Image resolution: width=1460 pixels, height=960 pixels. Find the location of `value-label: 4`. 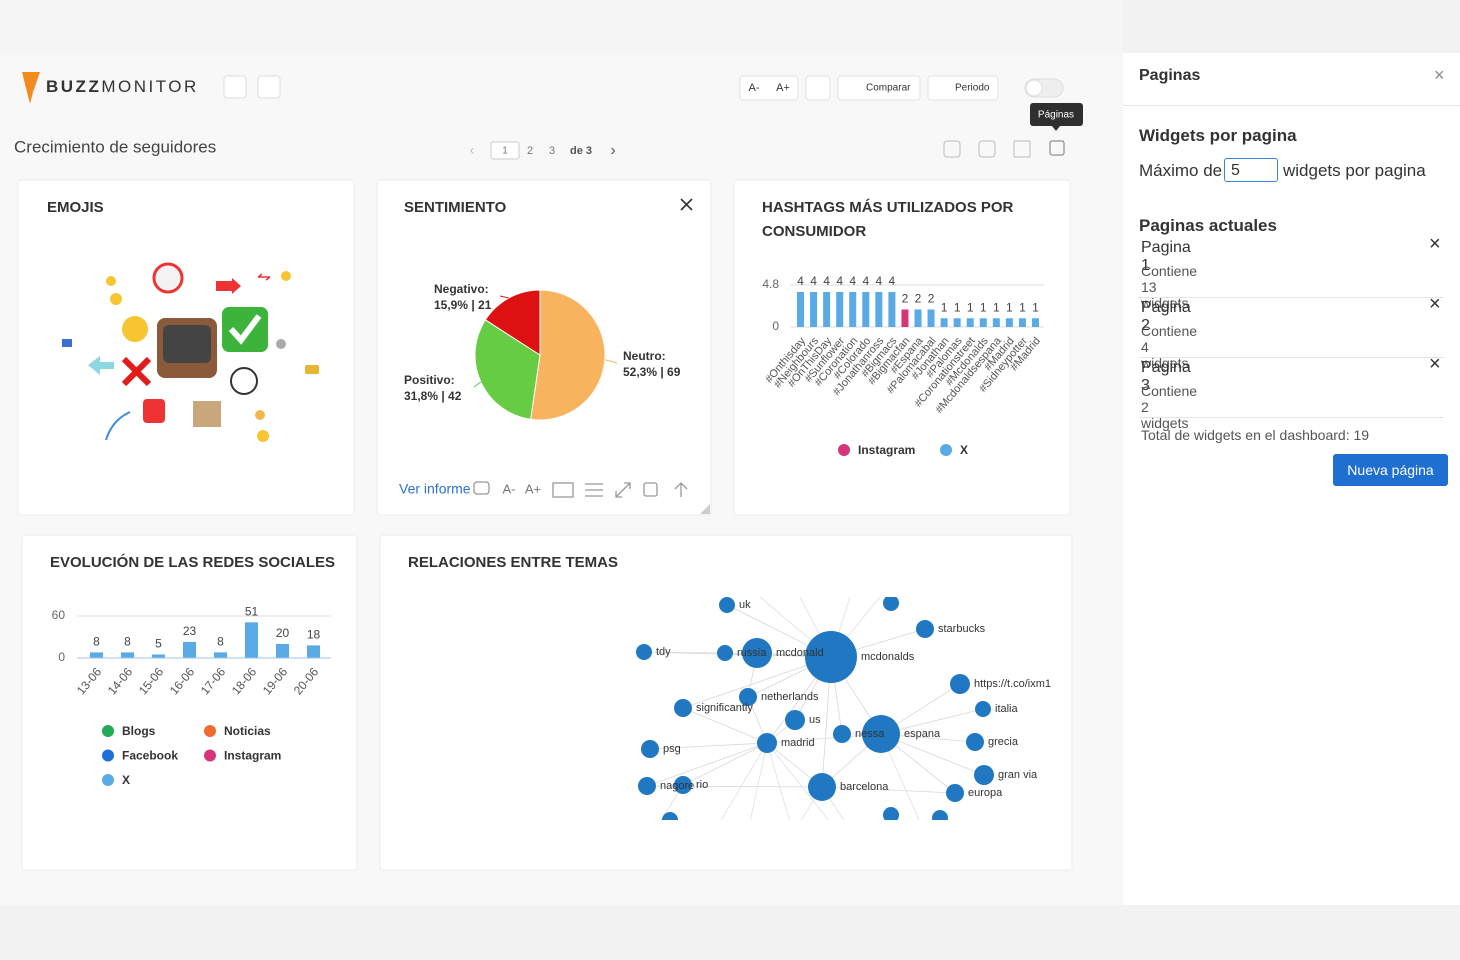

value-label: 4 is located at coordinates (839, 281).